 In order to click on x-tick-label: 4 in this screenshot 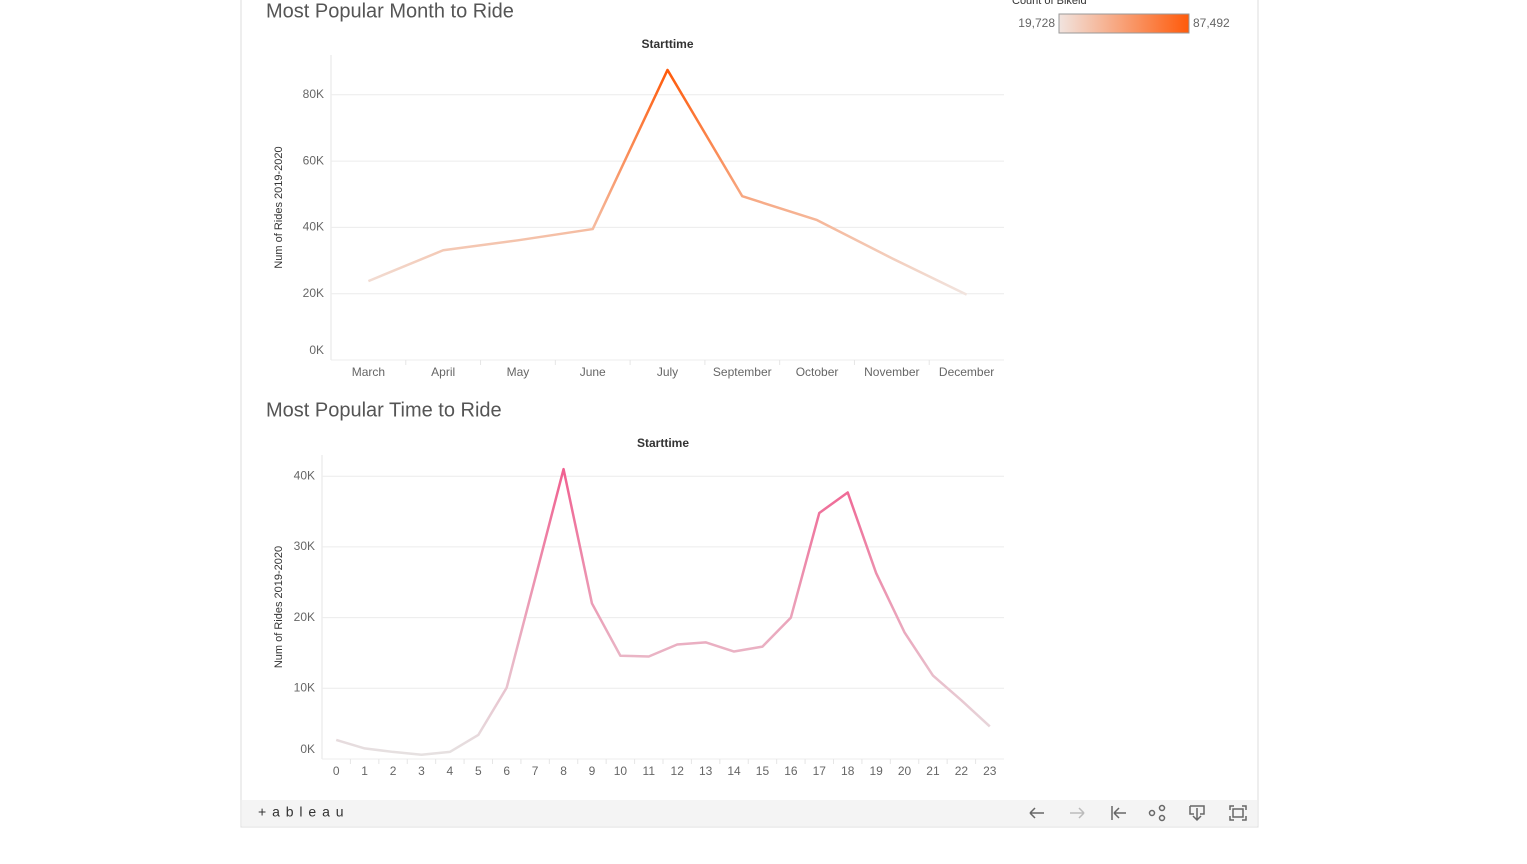, I will do `click(450, 771)`.